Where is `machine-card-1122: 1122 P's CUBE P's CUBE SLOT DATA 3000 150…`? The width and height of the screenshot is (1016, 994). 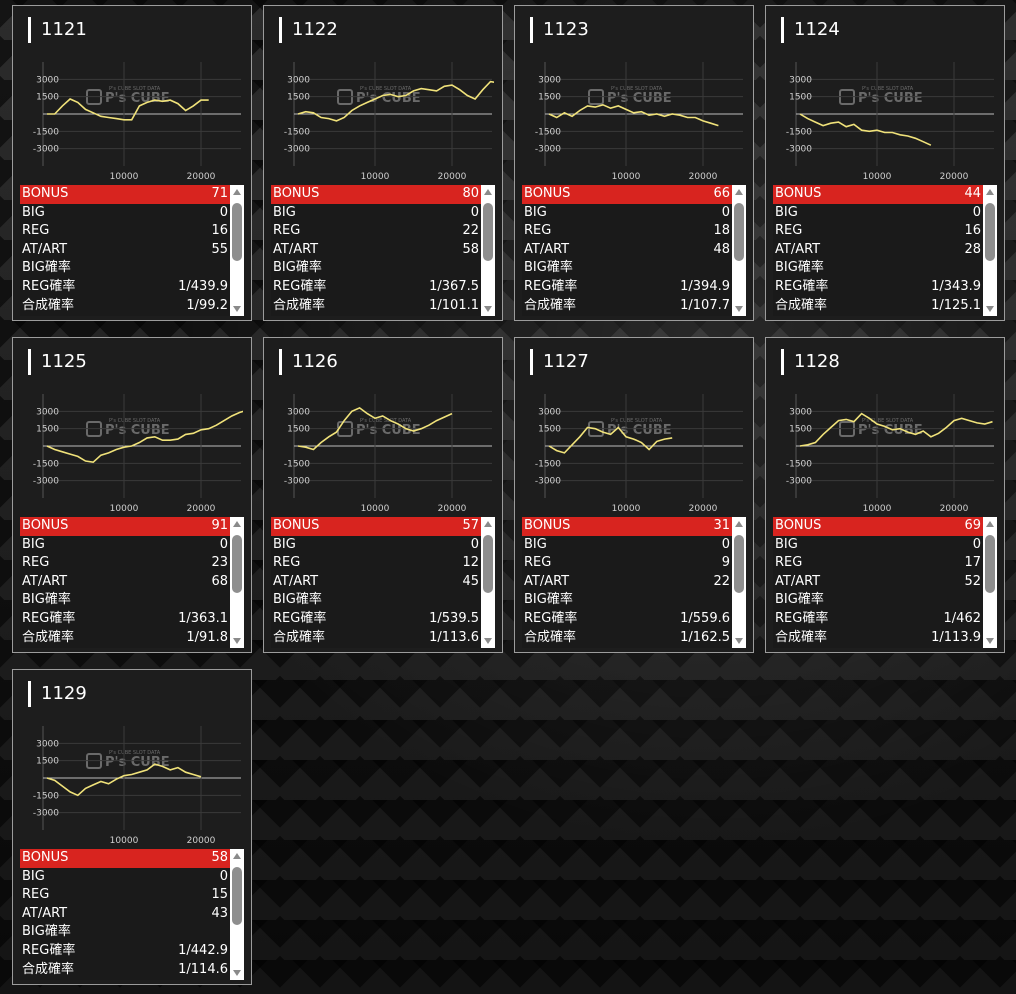
machine-card-1122: 1122 P's CUBE P's CUBE SLOT DATA 3000 150… is located at coordinates (383, 163).